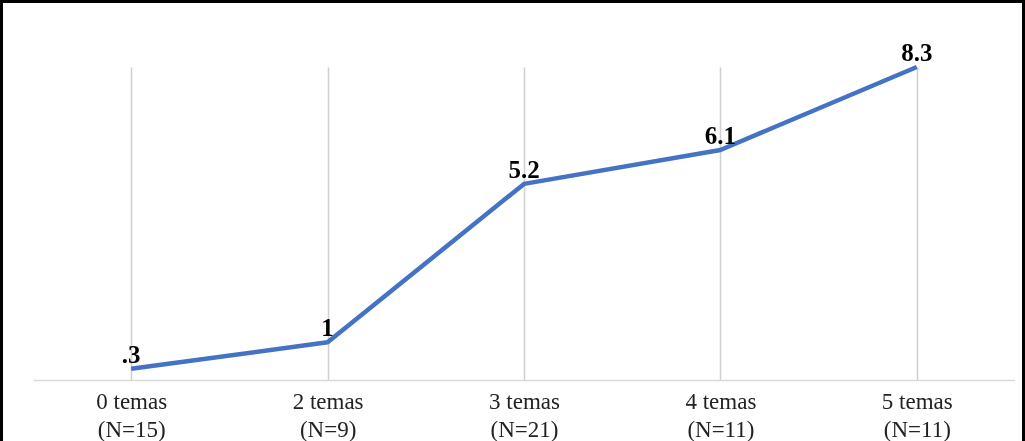 The width and height of the screenshot is (1025, 441). What do you see at coordinates (524, 414) in the screenshot?
I see `x-tick-label: 3 temas (N=21)` at bounding box center [524, 414].